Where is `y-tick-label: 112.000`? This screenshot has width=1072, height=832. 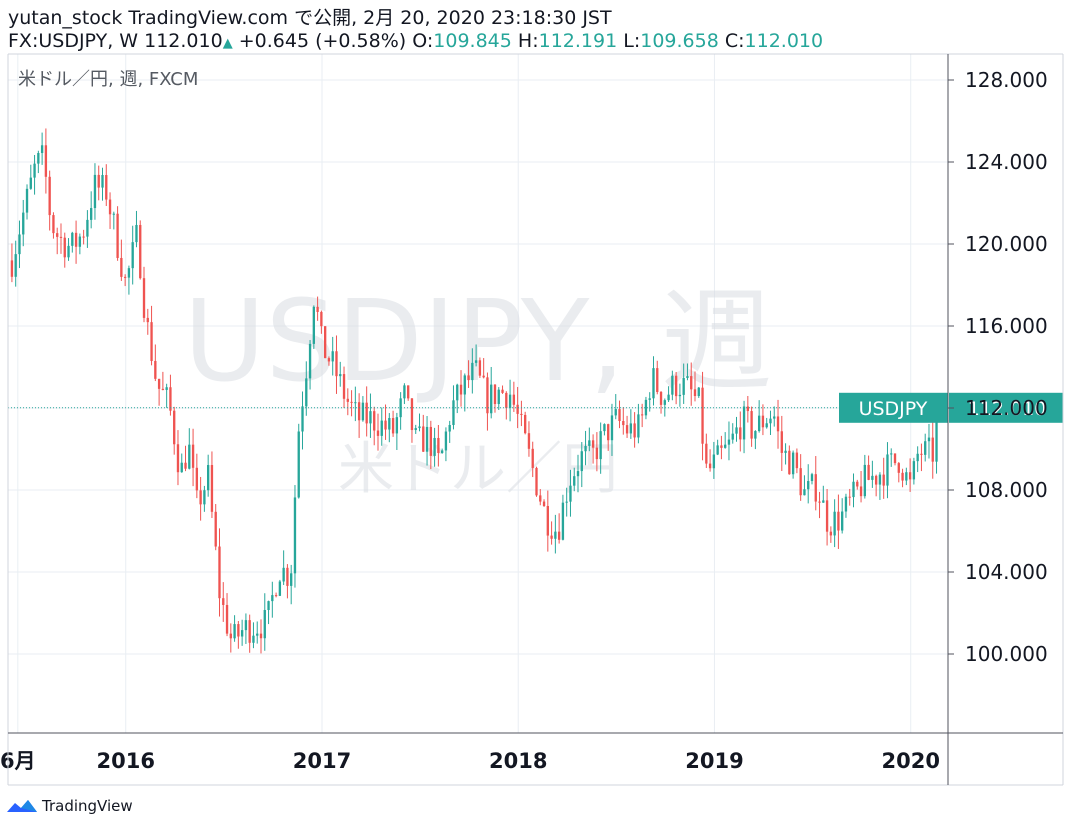 y-tick-label: 112.000 is located at coordinates (1006, 408).